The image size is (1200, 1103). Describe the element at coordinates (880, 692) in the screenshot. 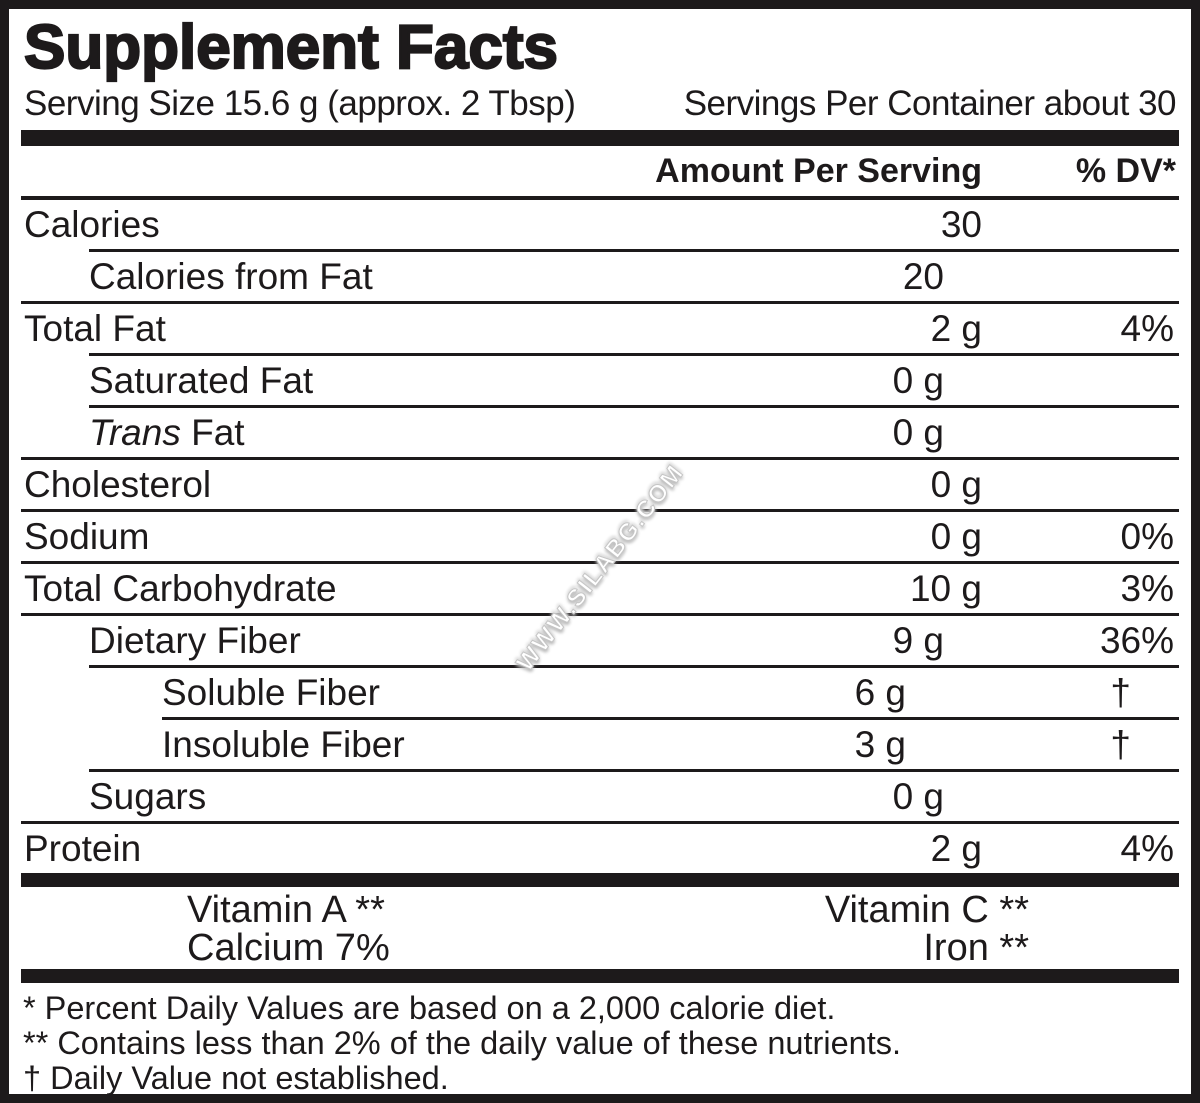

I see `nutrient-amount: 6 g` at that location.